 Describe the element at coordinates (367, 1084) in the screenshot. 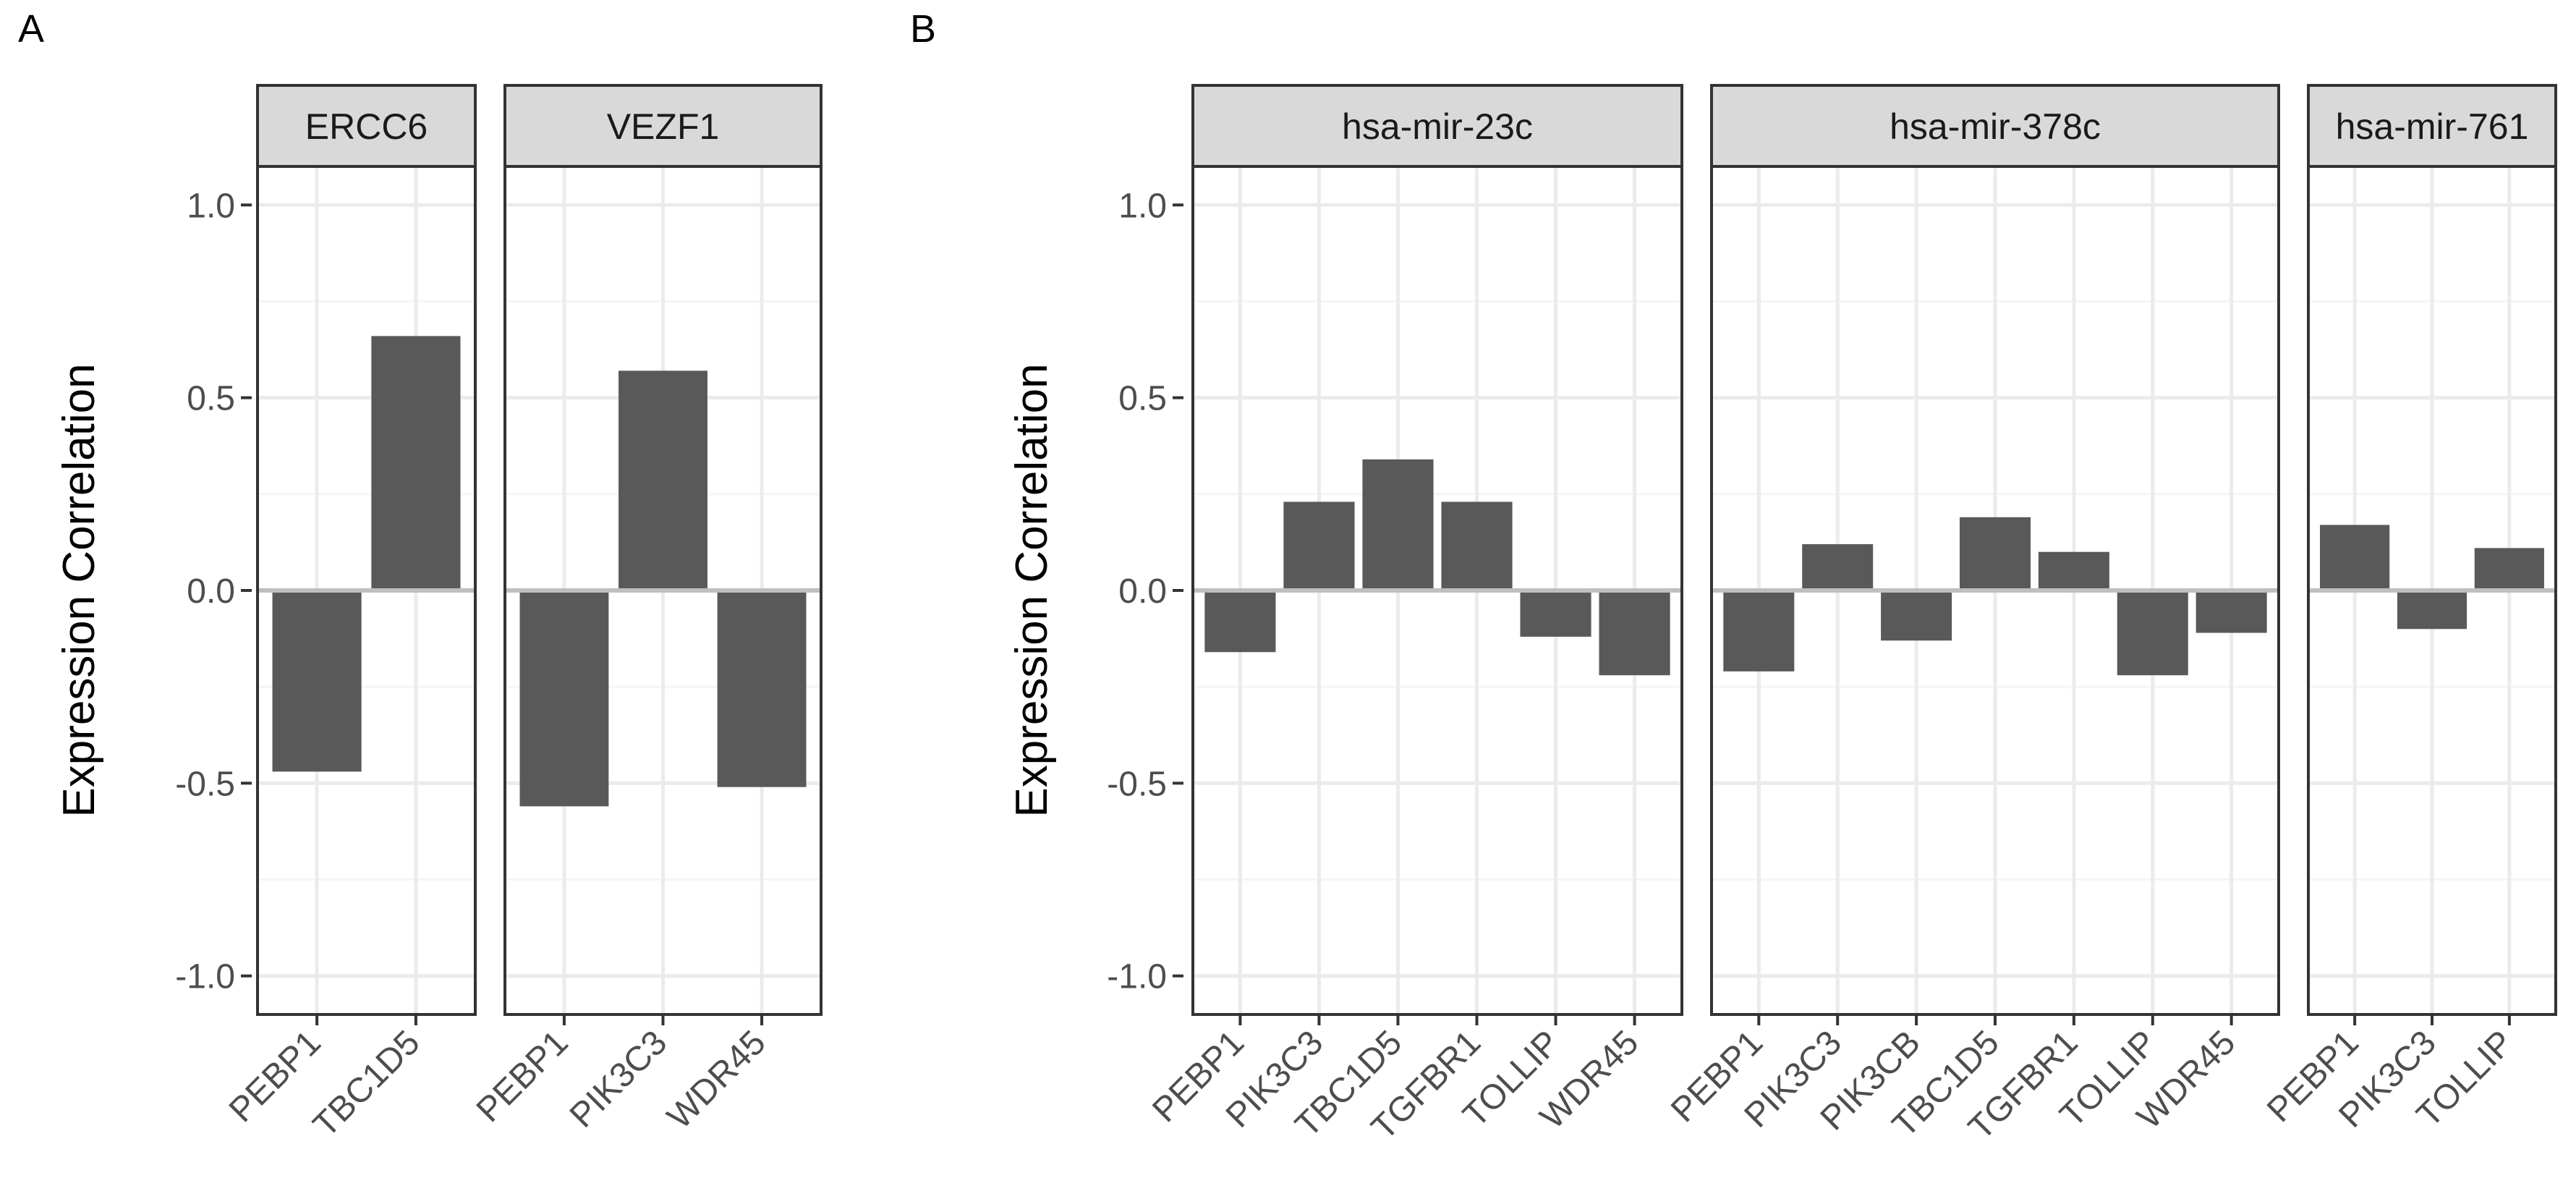

I see `x-tick-label: TBC1D5` at that location.